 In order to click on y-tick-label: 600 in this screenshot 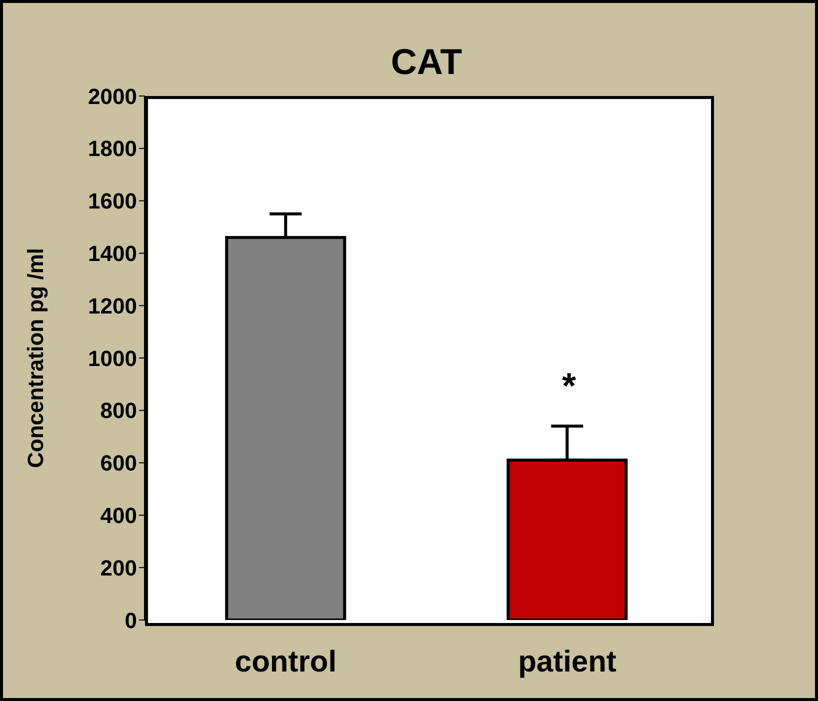, I will do `click(118, 463)`.